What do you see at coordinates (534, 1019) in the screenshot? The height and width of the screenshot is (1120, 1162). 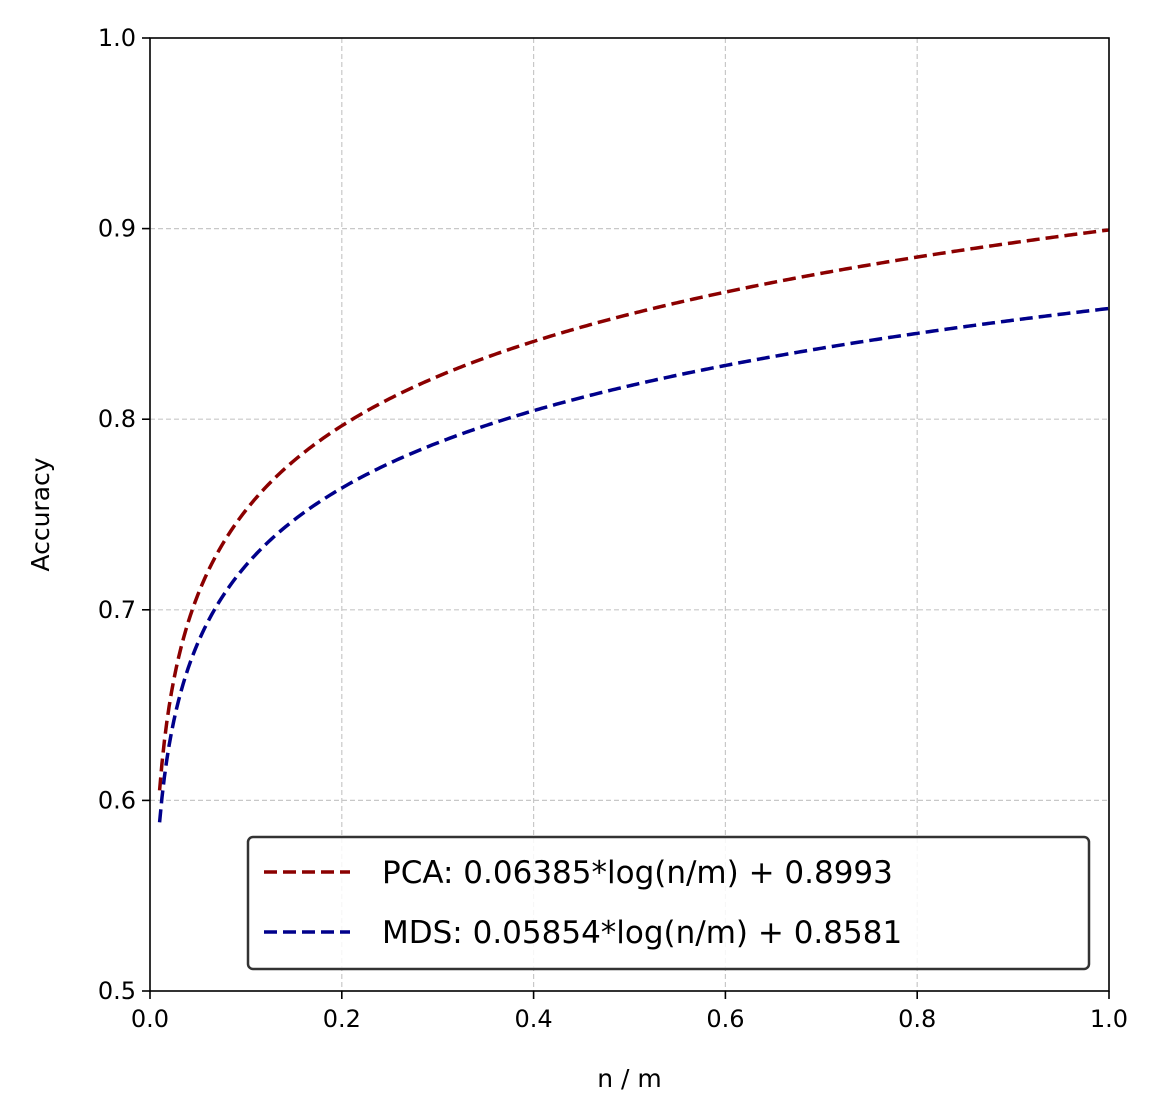 I see `x-tick-label: 0.4` at bounding box center [534, 1019].